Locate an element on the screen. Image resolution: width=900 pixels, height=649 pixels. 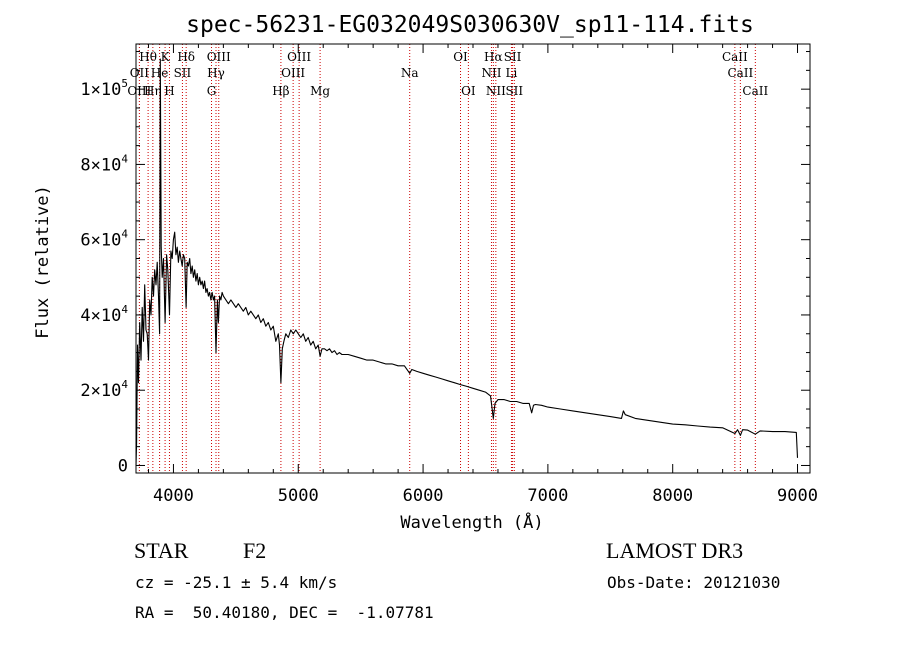
x-tick-label: 5000 is located at coordinates (298, 496).